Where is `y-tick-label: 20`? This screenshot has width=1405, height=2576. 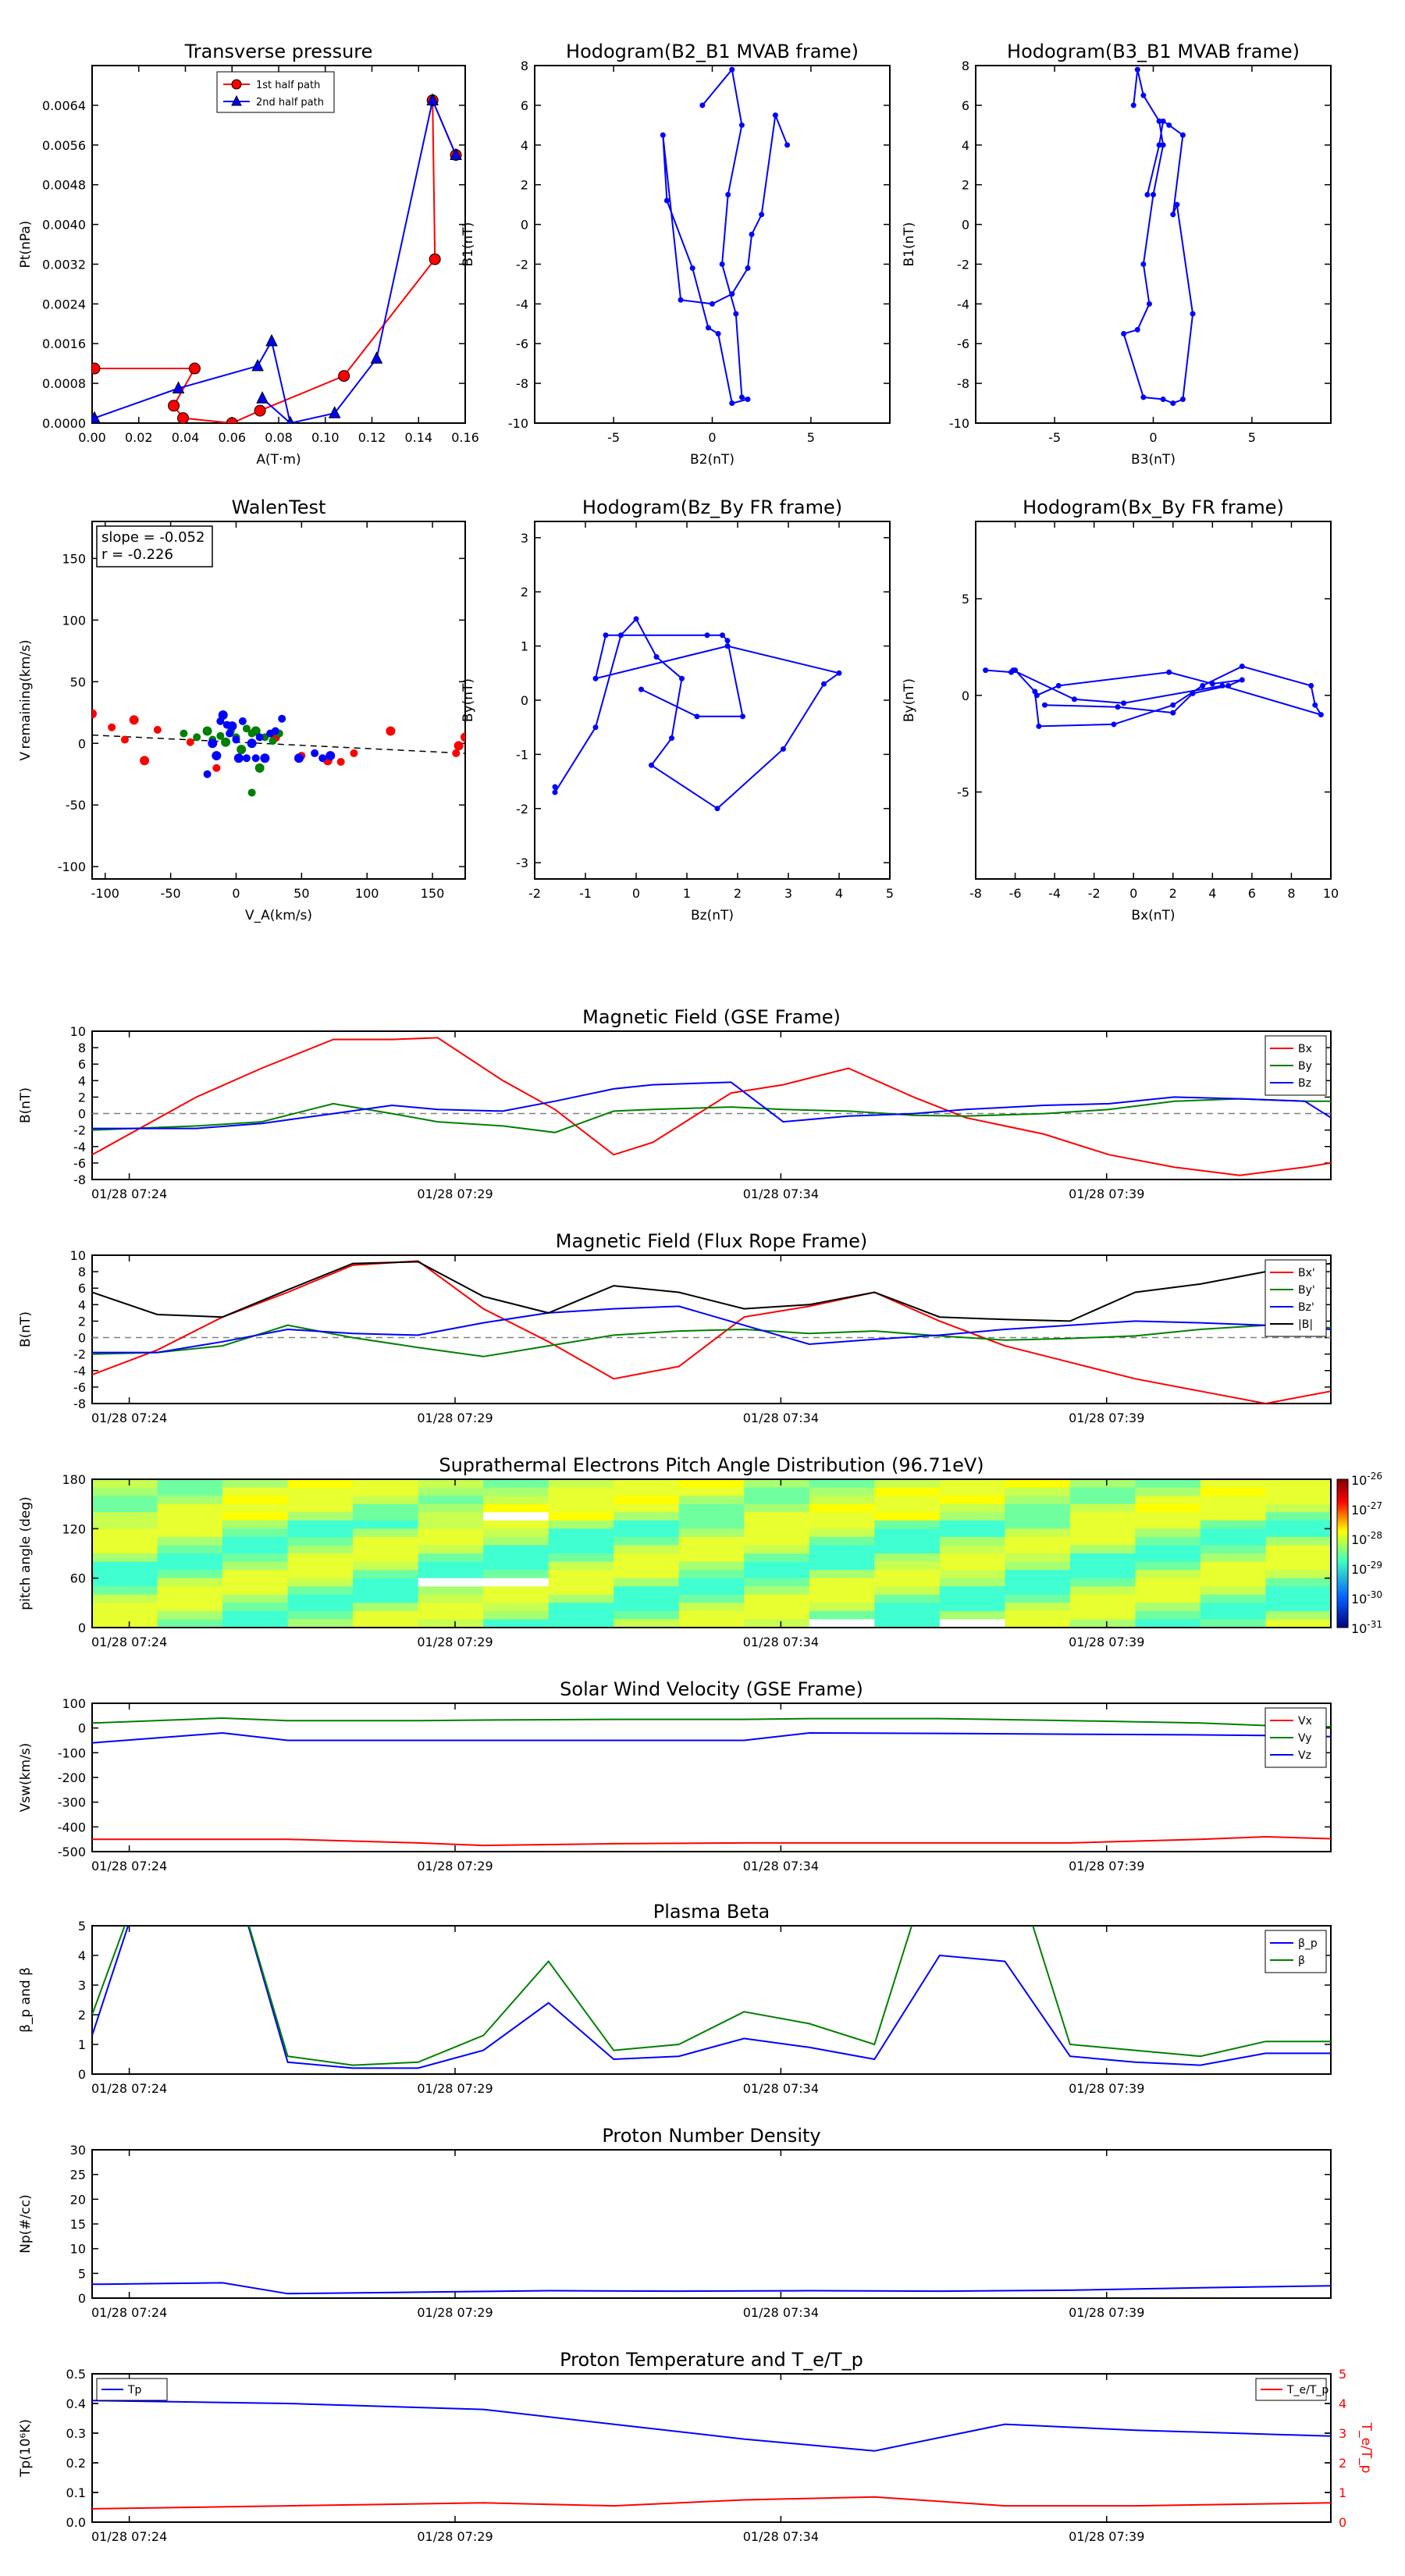
y-tick-label: 20 is located at coordinates (78, 2199).